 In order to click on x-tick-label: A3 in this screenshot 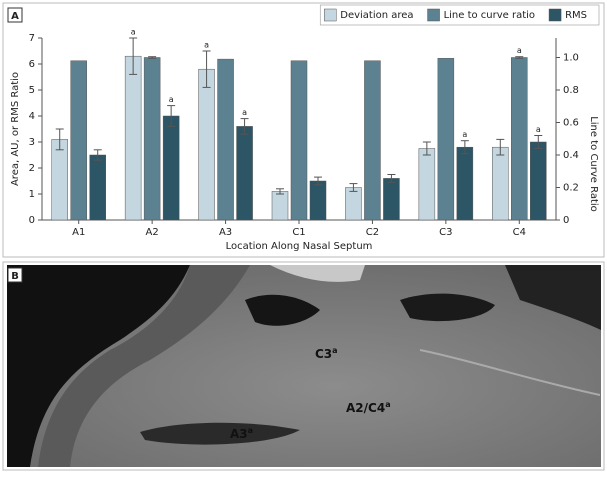, I will do `click(225, 232)`.